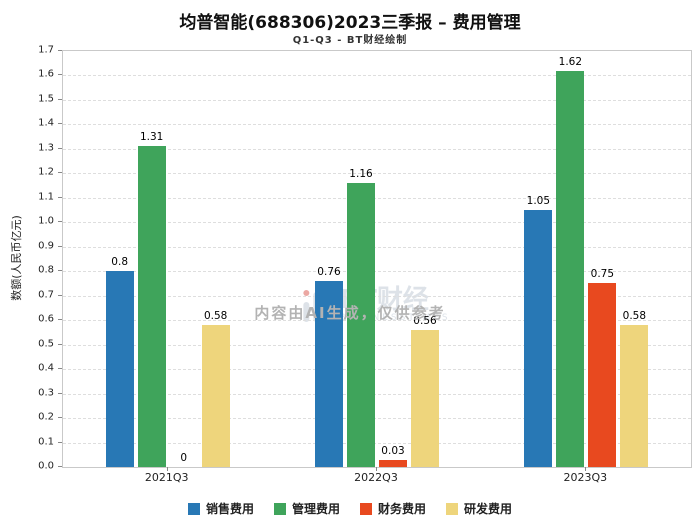 This screenshot has height=524, width=700. I want to click on y-tick-label: 0.3, so click(46, 393).